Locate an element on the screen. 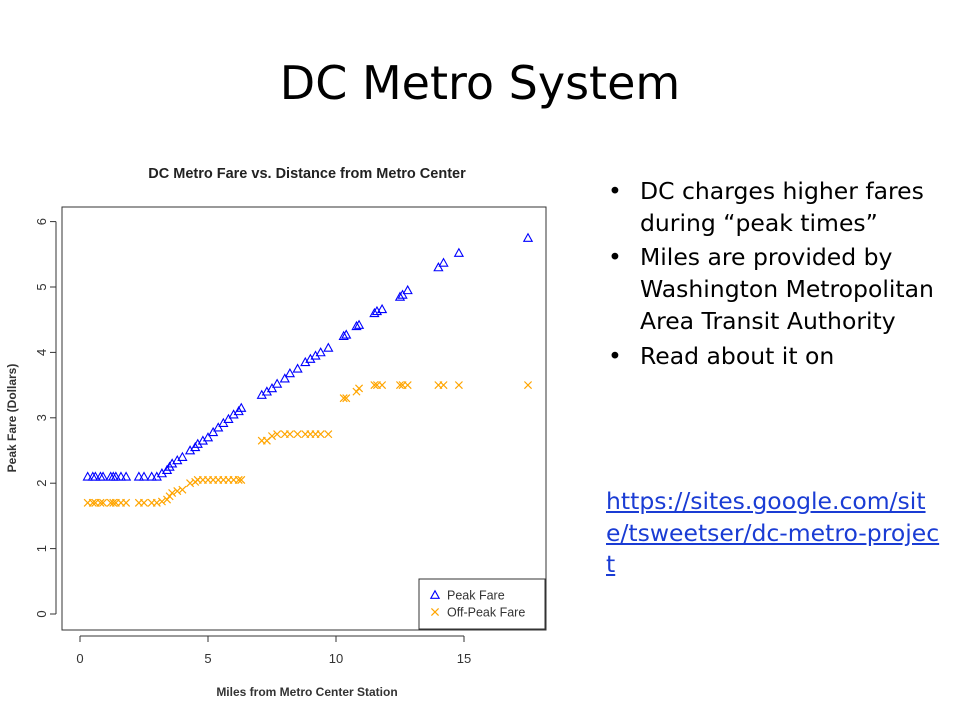 The image size is (960, 720). legend-box is located at coordinates (482, 604).